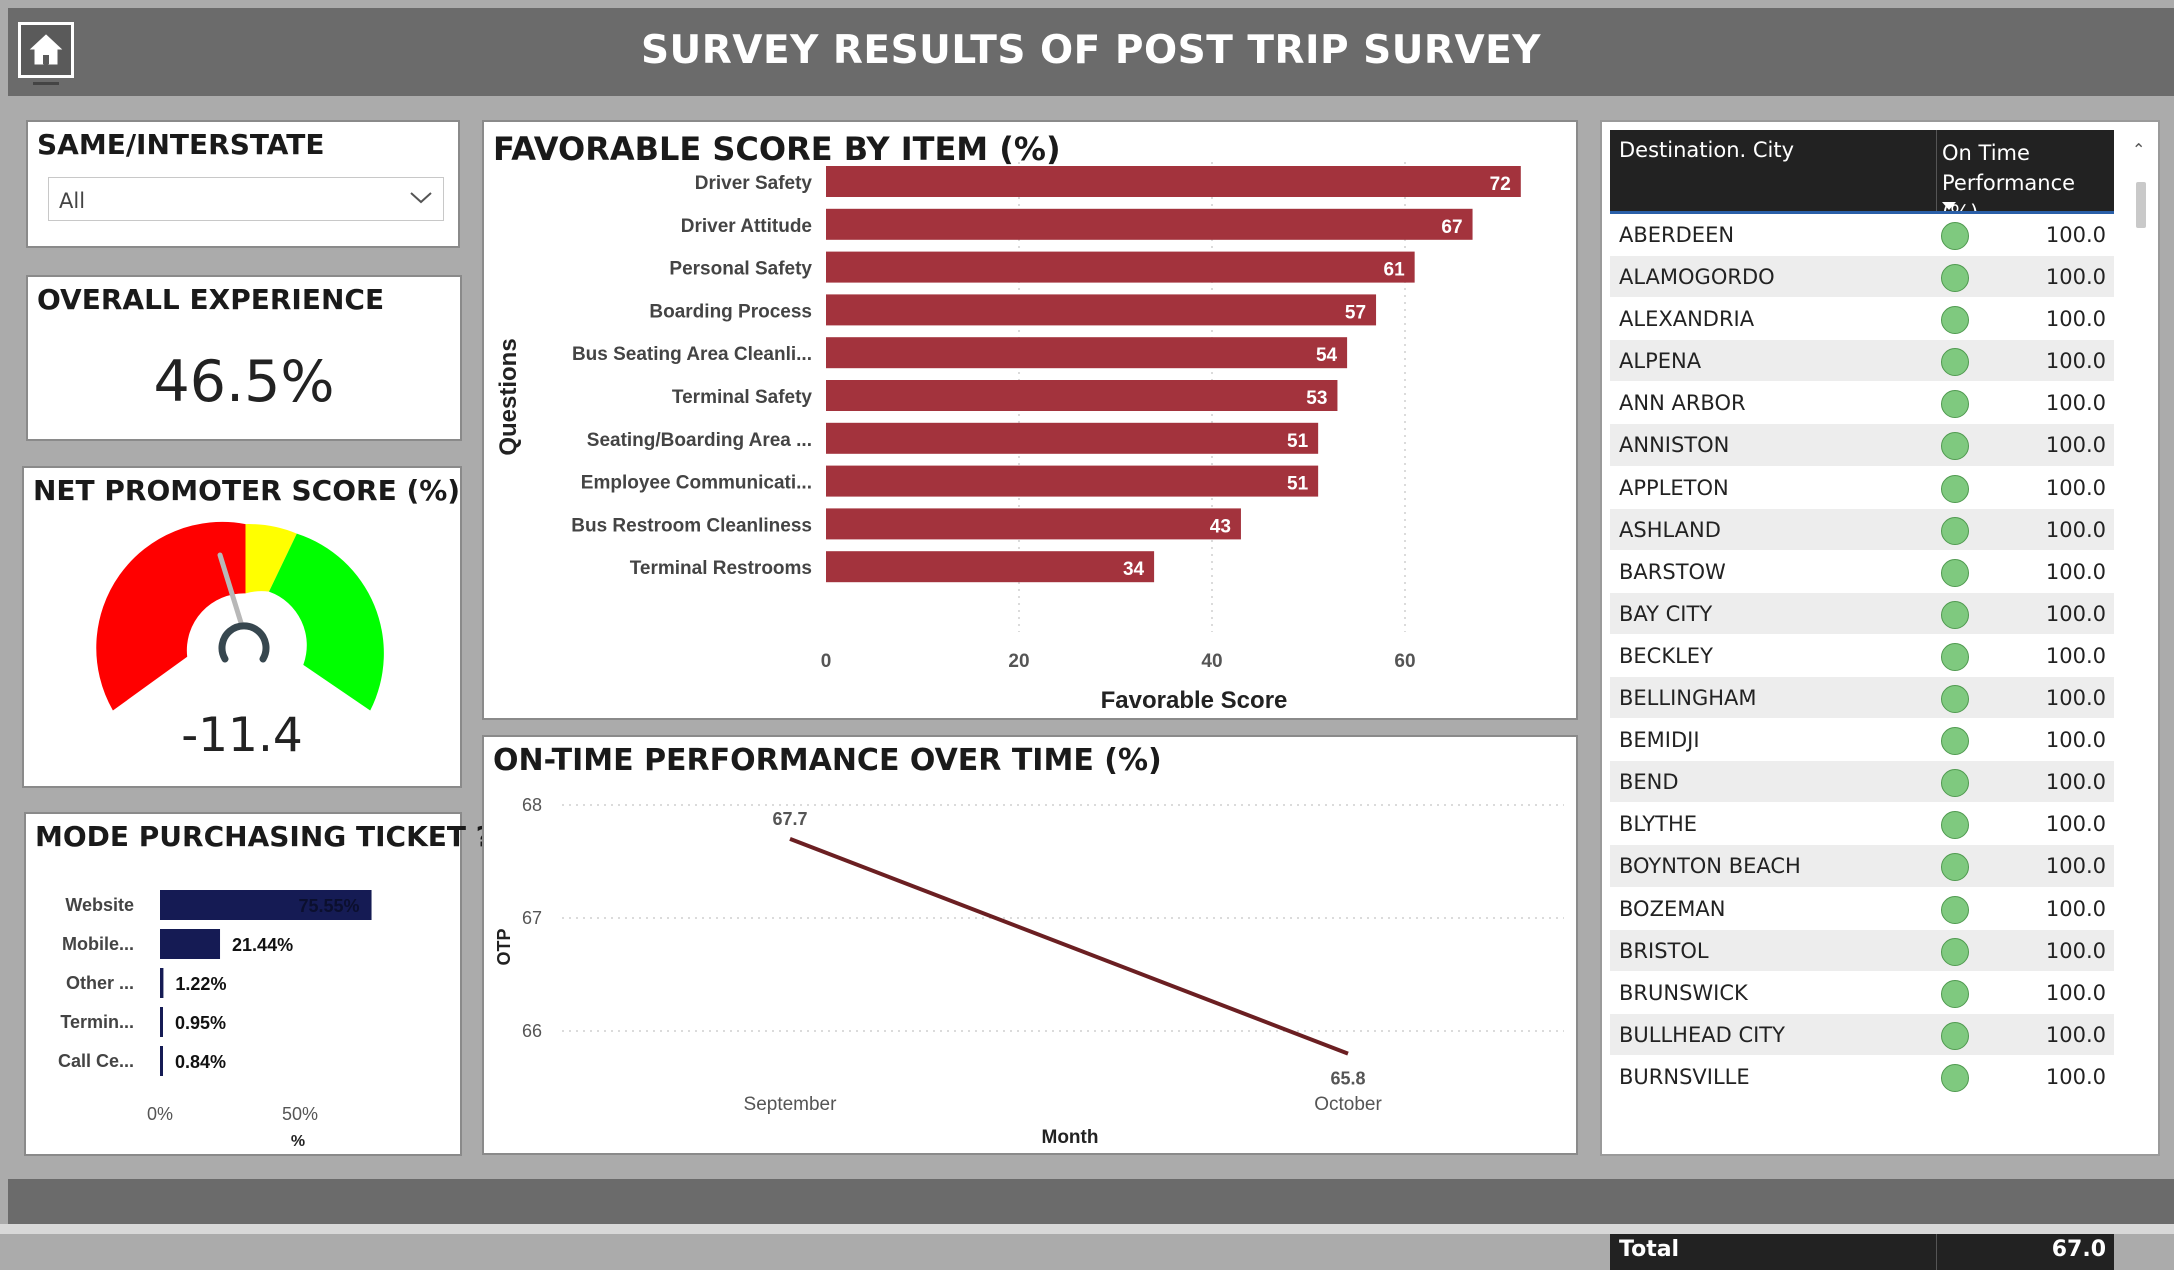  Describe the element at coordinates (730, 311) in the screenshot. I see `category-label: Boarding Process` at that location.